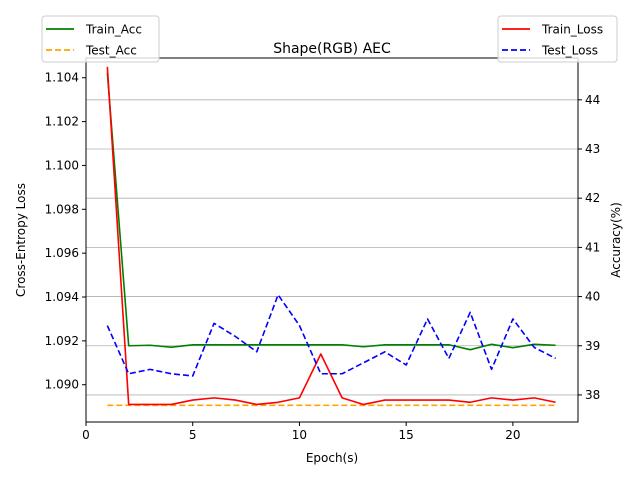 Image resolution: width=640 pixels, height=484 pixels. What do you see at coordinates (616, 240) in the screenshot?
I see `right-y-axis-label: Accuracy(%)` at bounding box center [616, 240].